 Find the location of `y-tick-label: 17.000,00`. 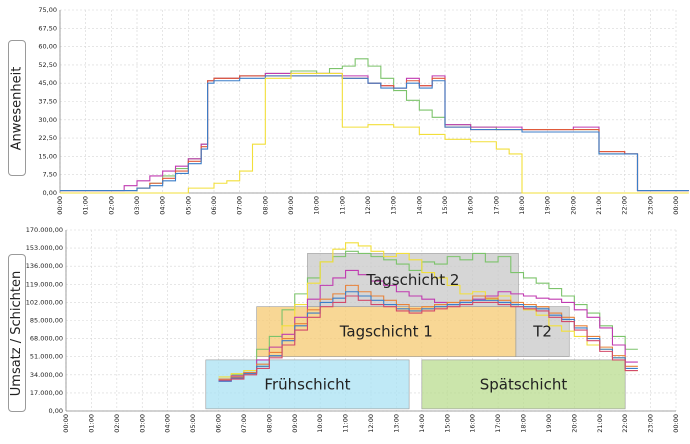

y-tick-label: 17.000,00 is located at coordinates (46, 393).